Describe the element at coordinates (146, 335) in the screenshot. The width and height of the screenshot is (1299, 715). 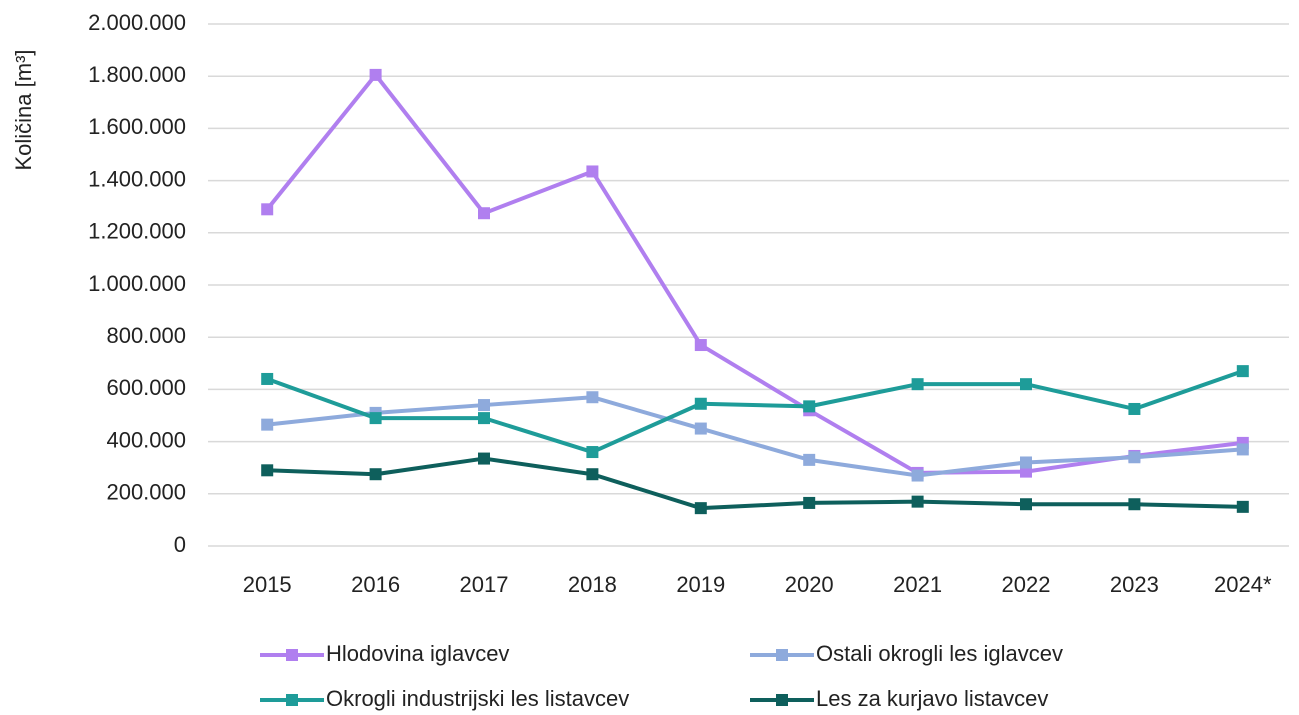
I see `y-tick-label: 800.000` at that location.